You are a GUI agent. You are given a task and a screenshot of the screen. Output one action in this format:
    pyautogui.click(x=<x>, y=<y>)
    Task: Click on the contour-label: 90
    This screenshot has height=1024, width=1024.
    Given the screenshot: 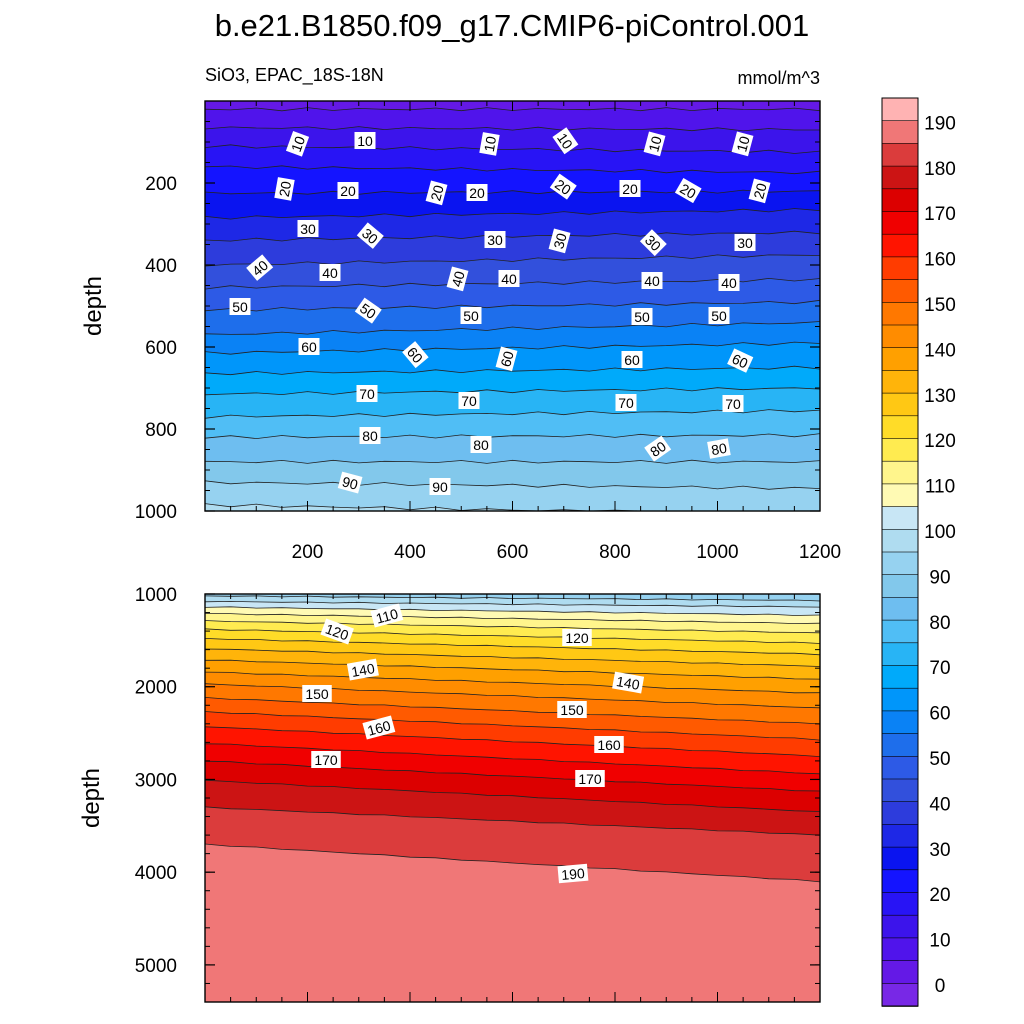 What is the action you would take?
    pyautogui.click(x=350, y=482)
    